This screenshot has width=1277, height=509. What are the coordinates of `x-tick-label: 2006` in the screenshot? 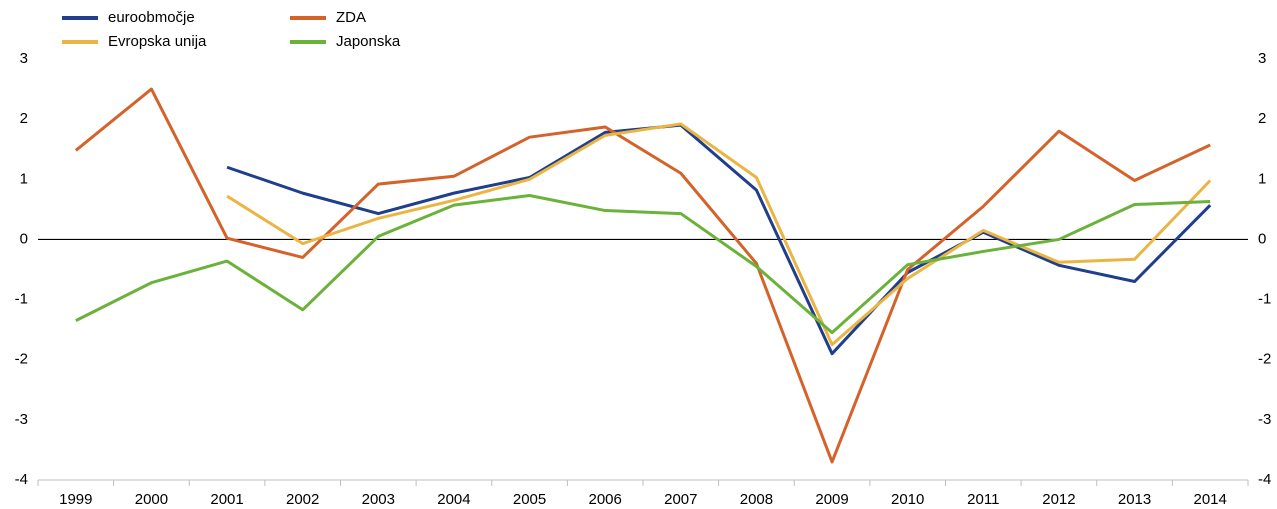 It's located at (605, 499).